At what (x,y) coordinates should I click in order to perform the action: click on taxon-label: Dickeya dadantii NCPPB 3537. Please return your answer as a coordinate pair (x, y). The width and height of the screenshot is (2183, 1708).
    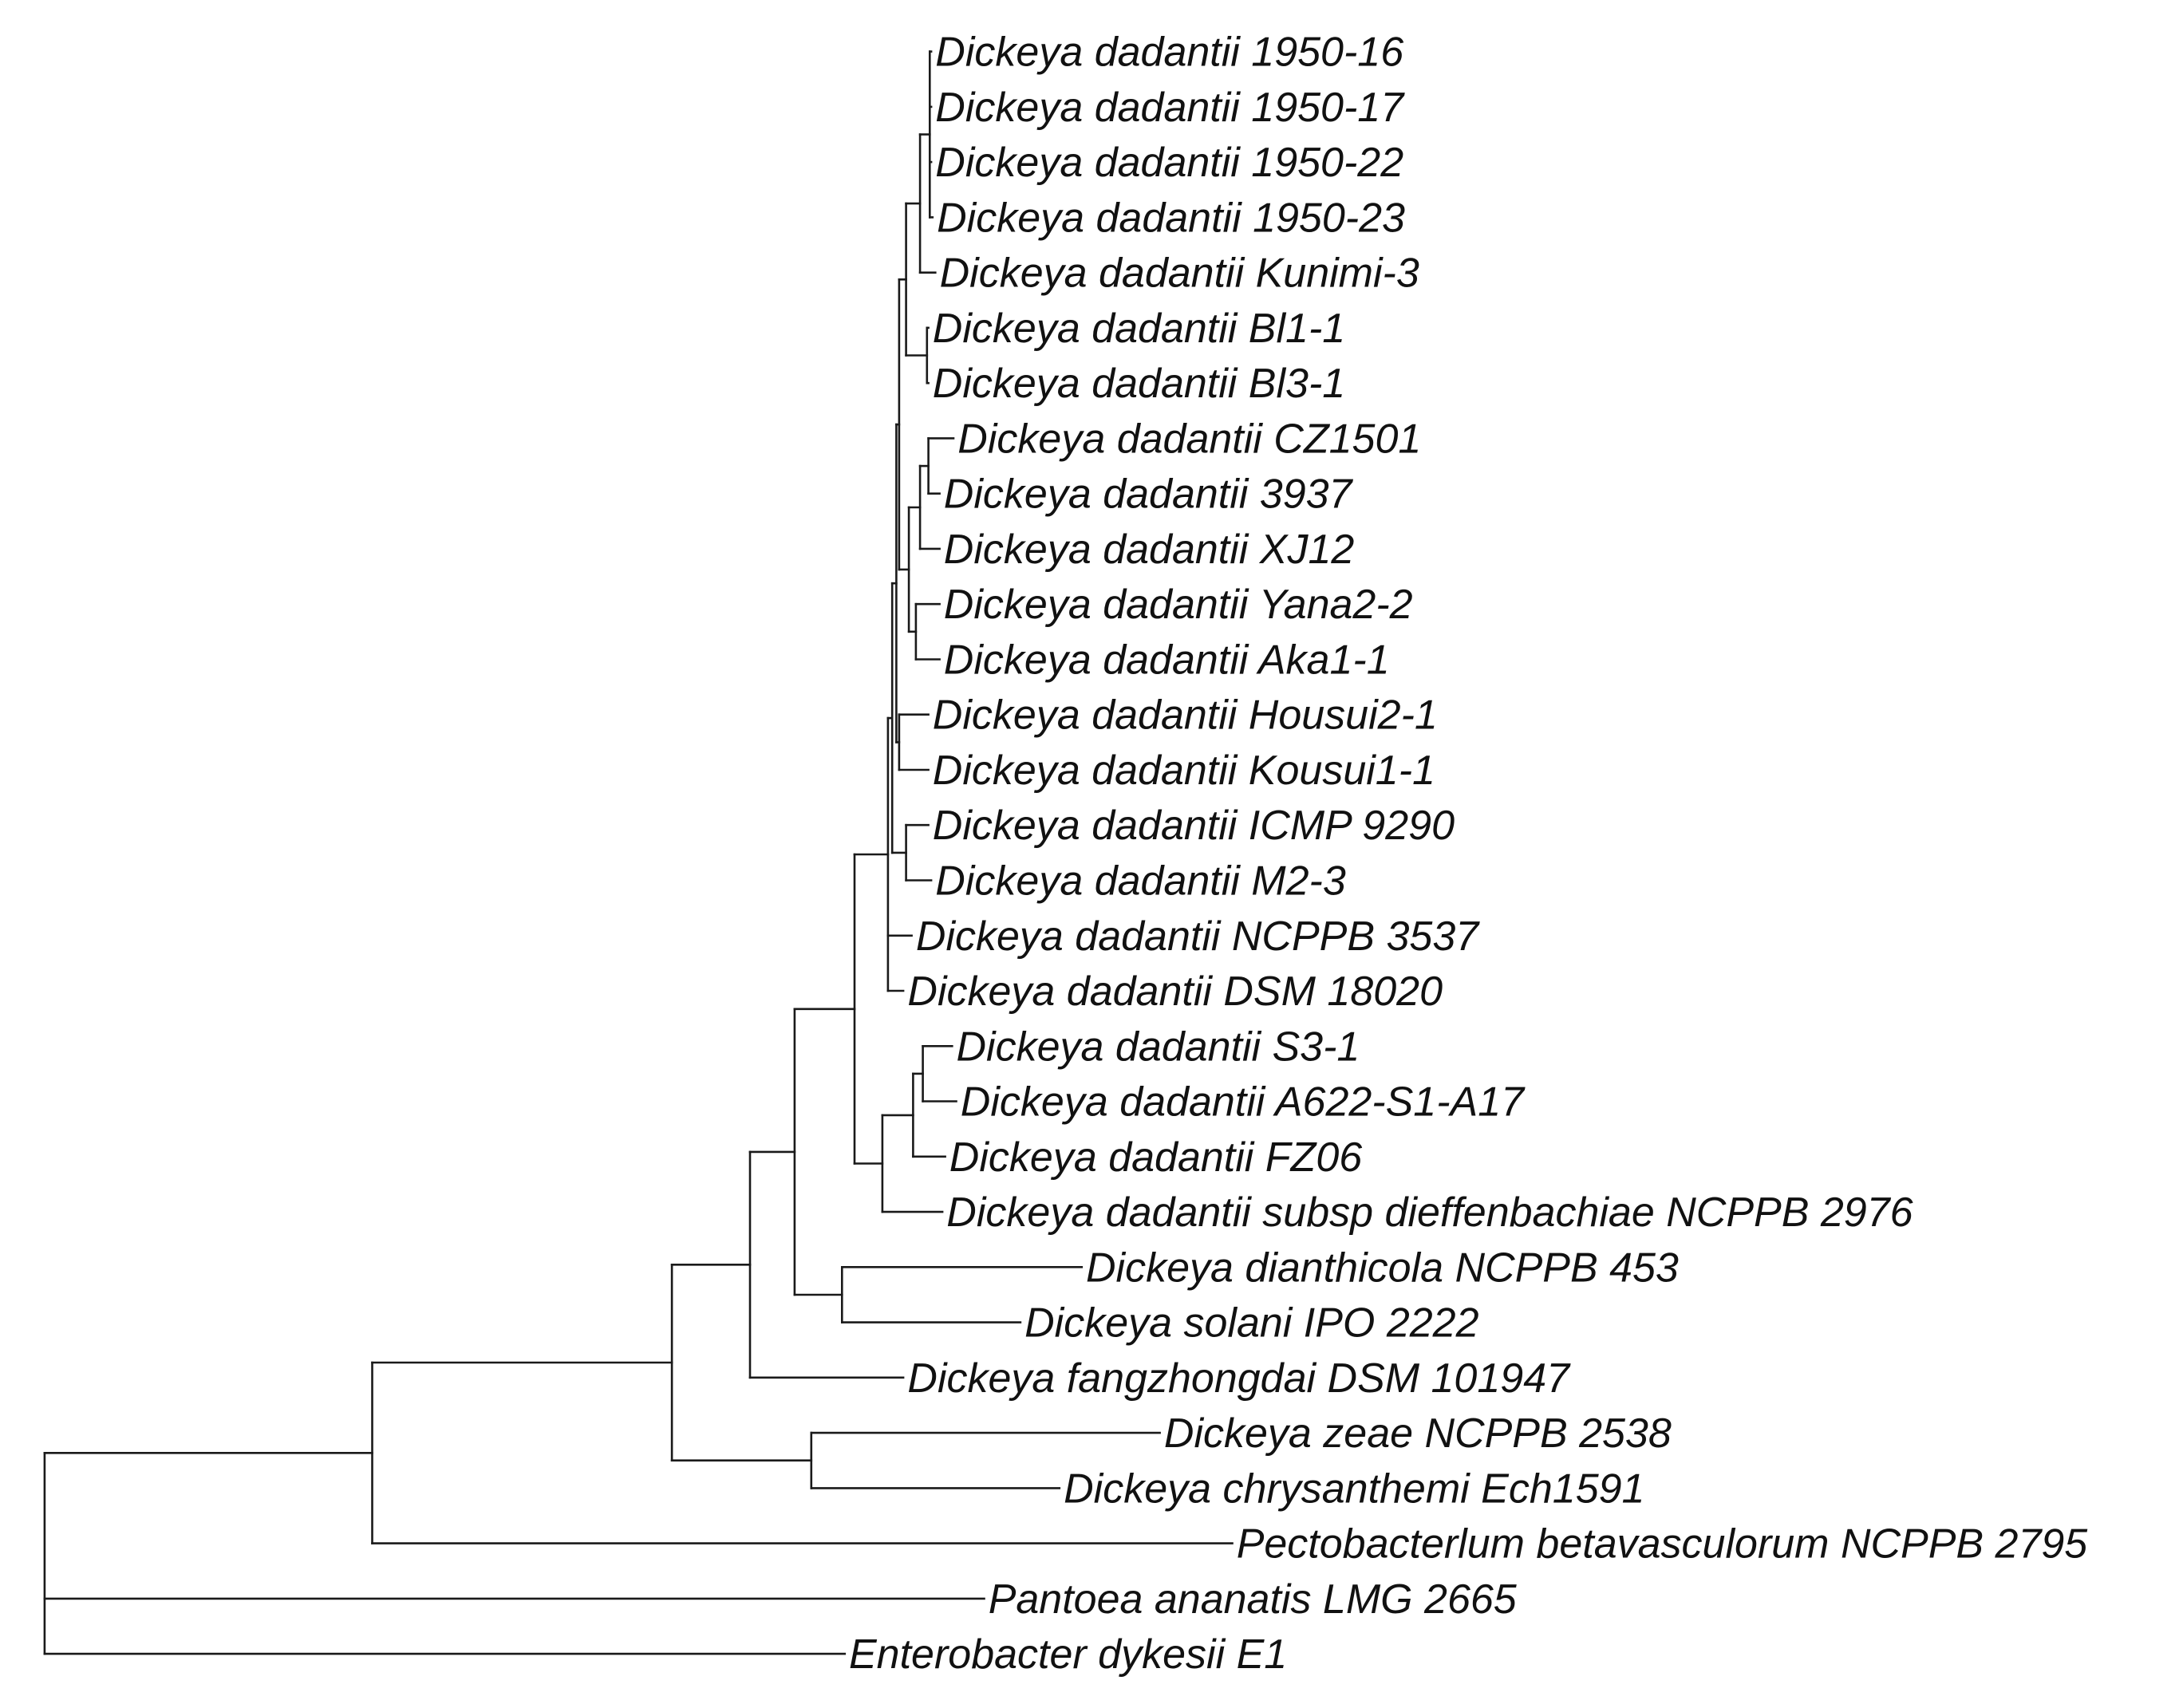
    Looking at the image, I should click on (1198, 936).